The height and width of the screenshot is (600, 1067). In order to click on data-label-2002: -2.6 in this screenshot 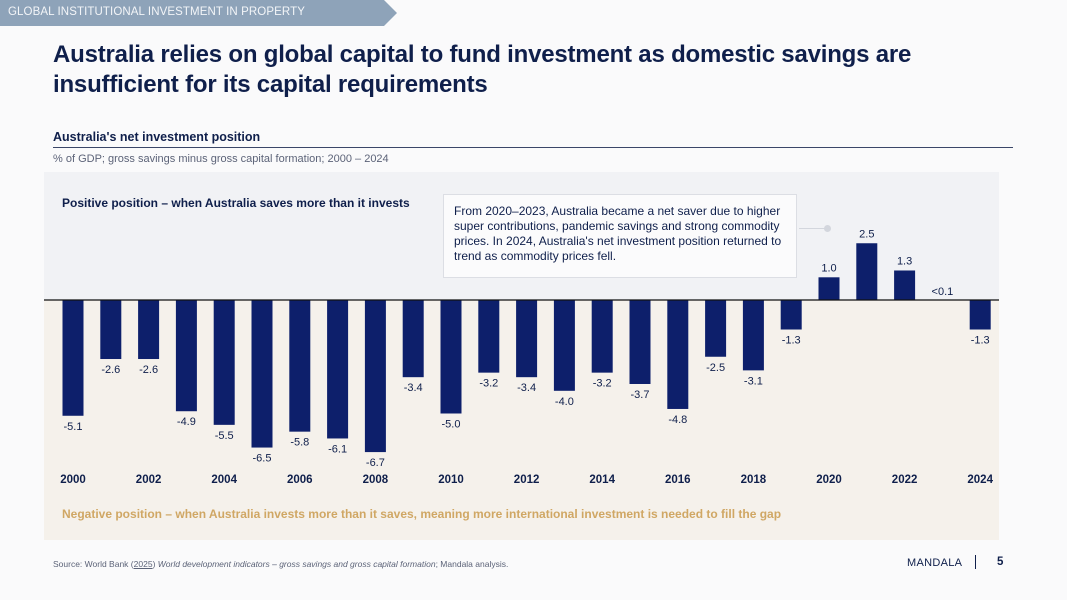, I will do `click(148, 370)`.